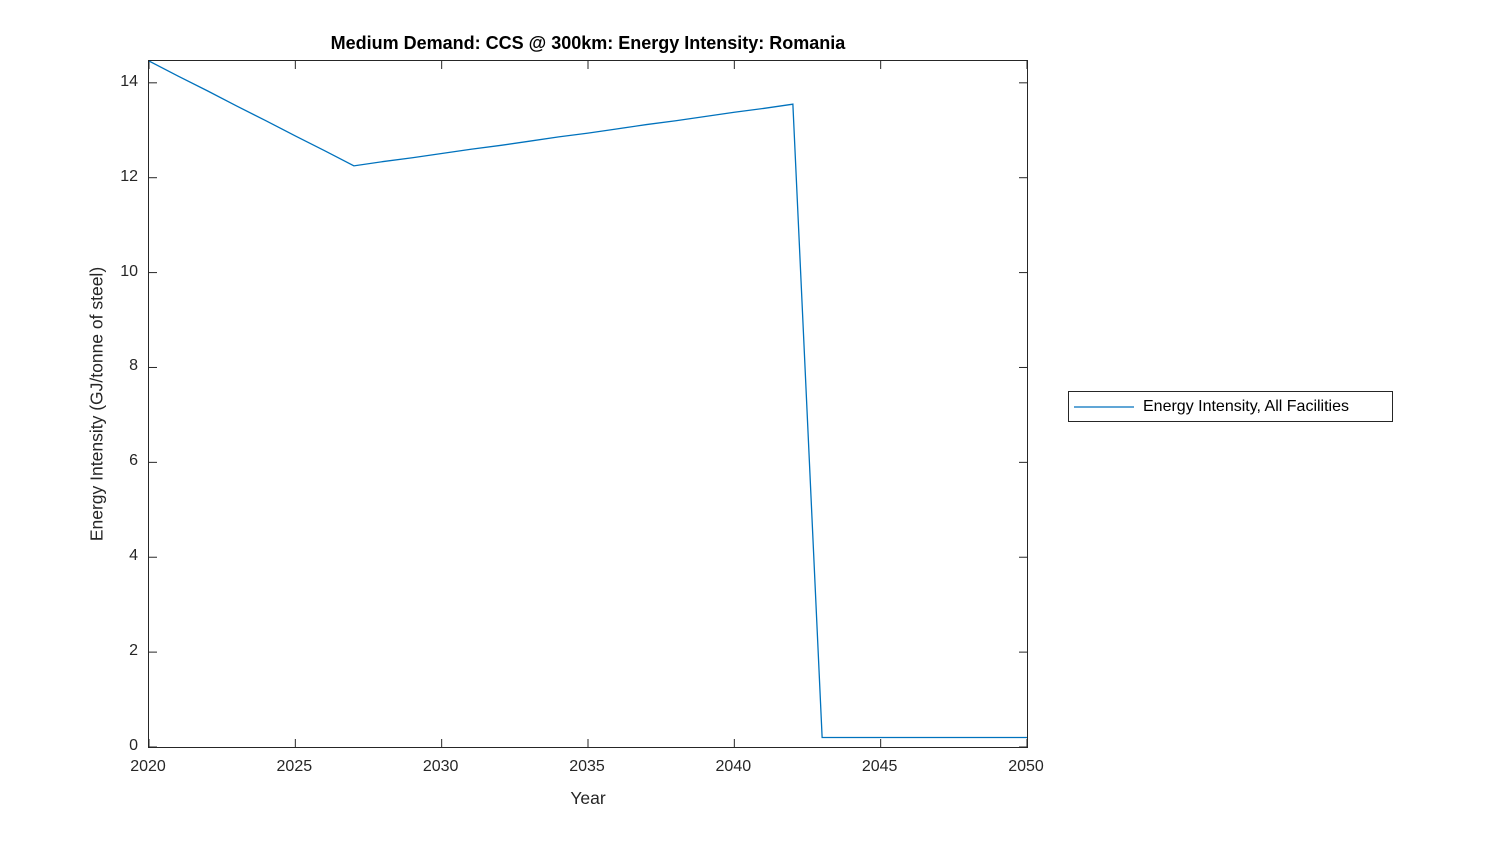  What do you see at coordinates (133, 366) in the screenshot?
I see `y-tick-label: 8` at bounding box center [133, 366].